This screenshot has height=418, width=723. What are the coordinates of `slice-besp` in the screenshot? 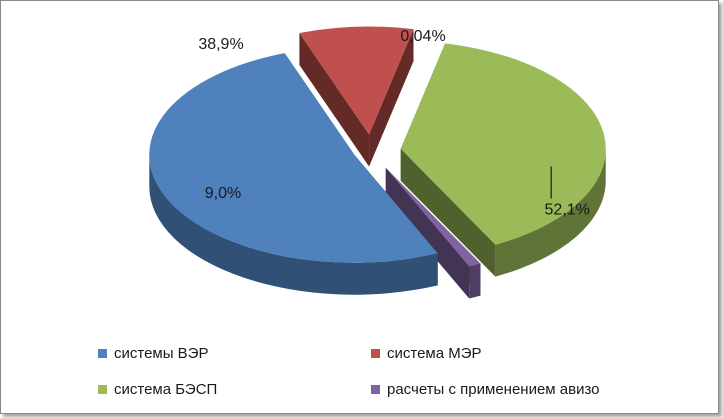 It's located at (503, 144).